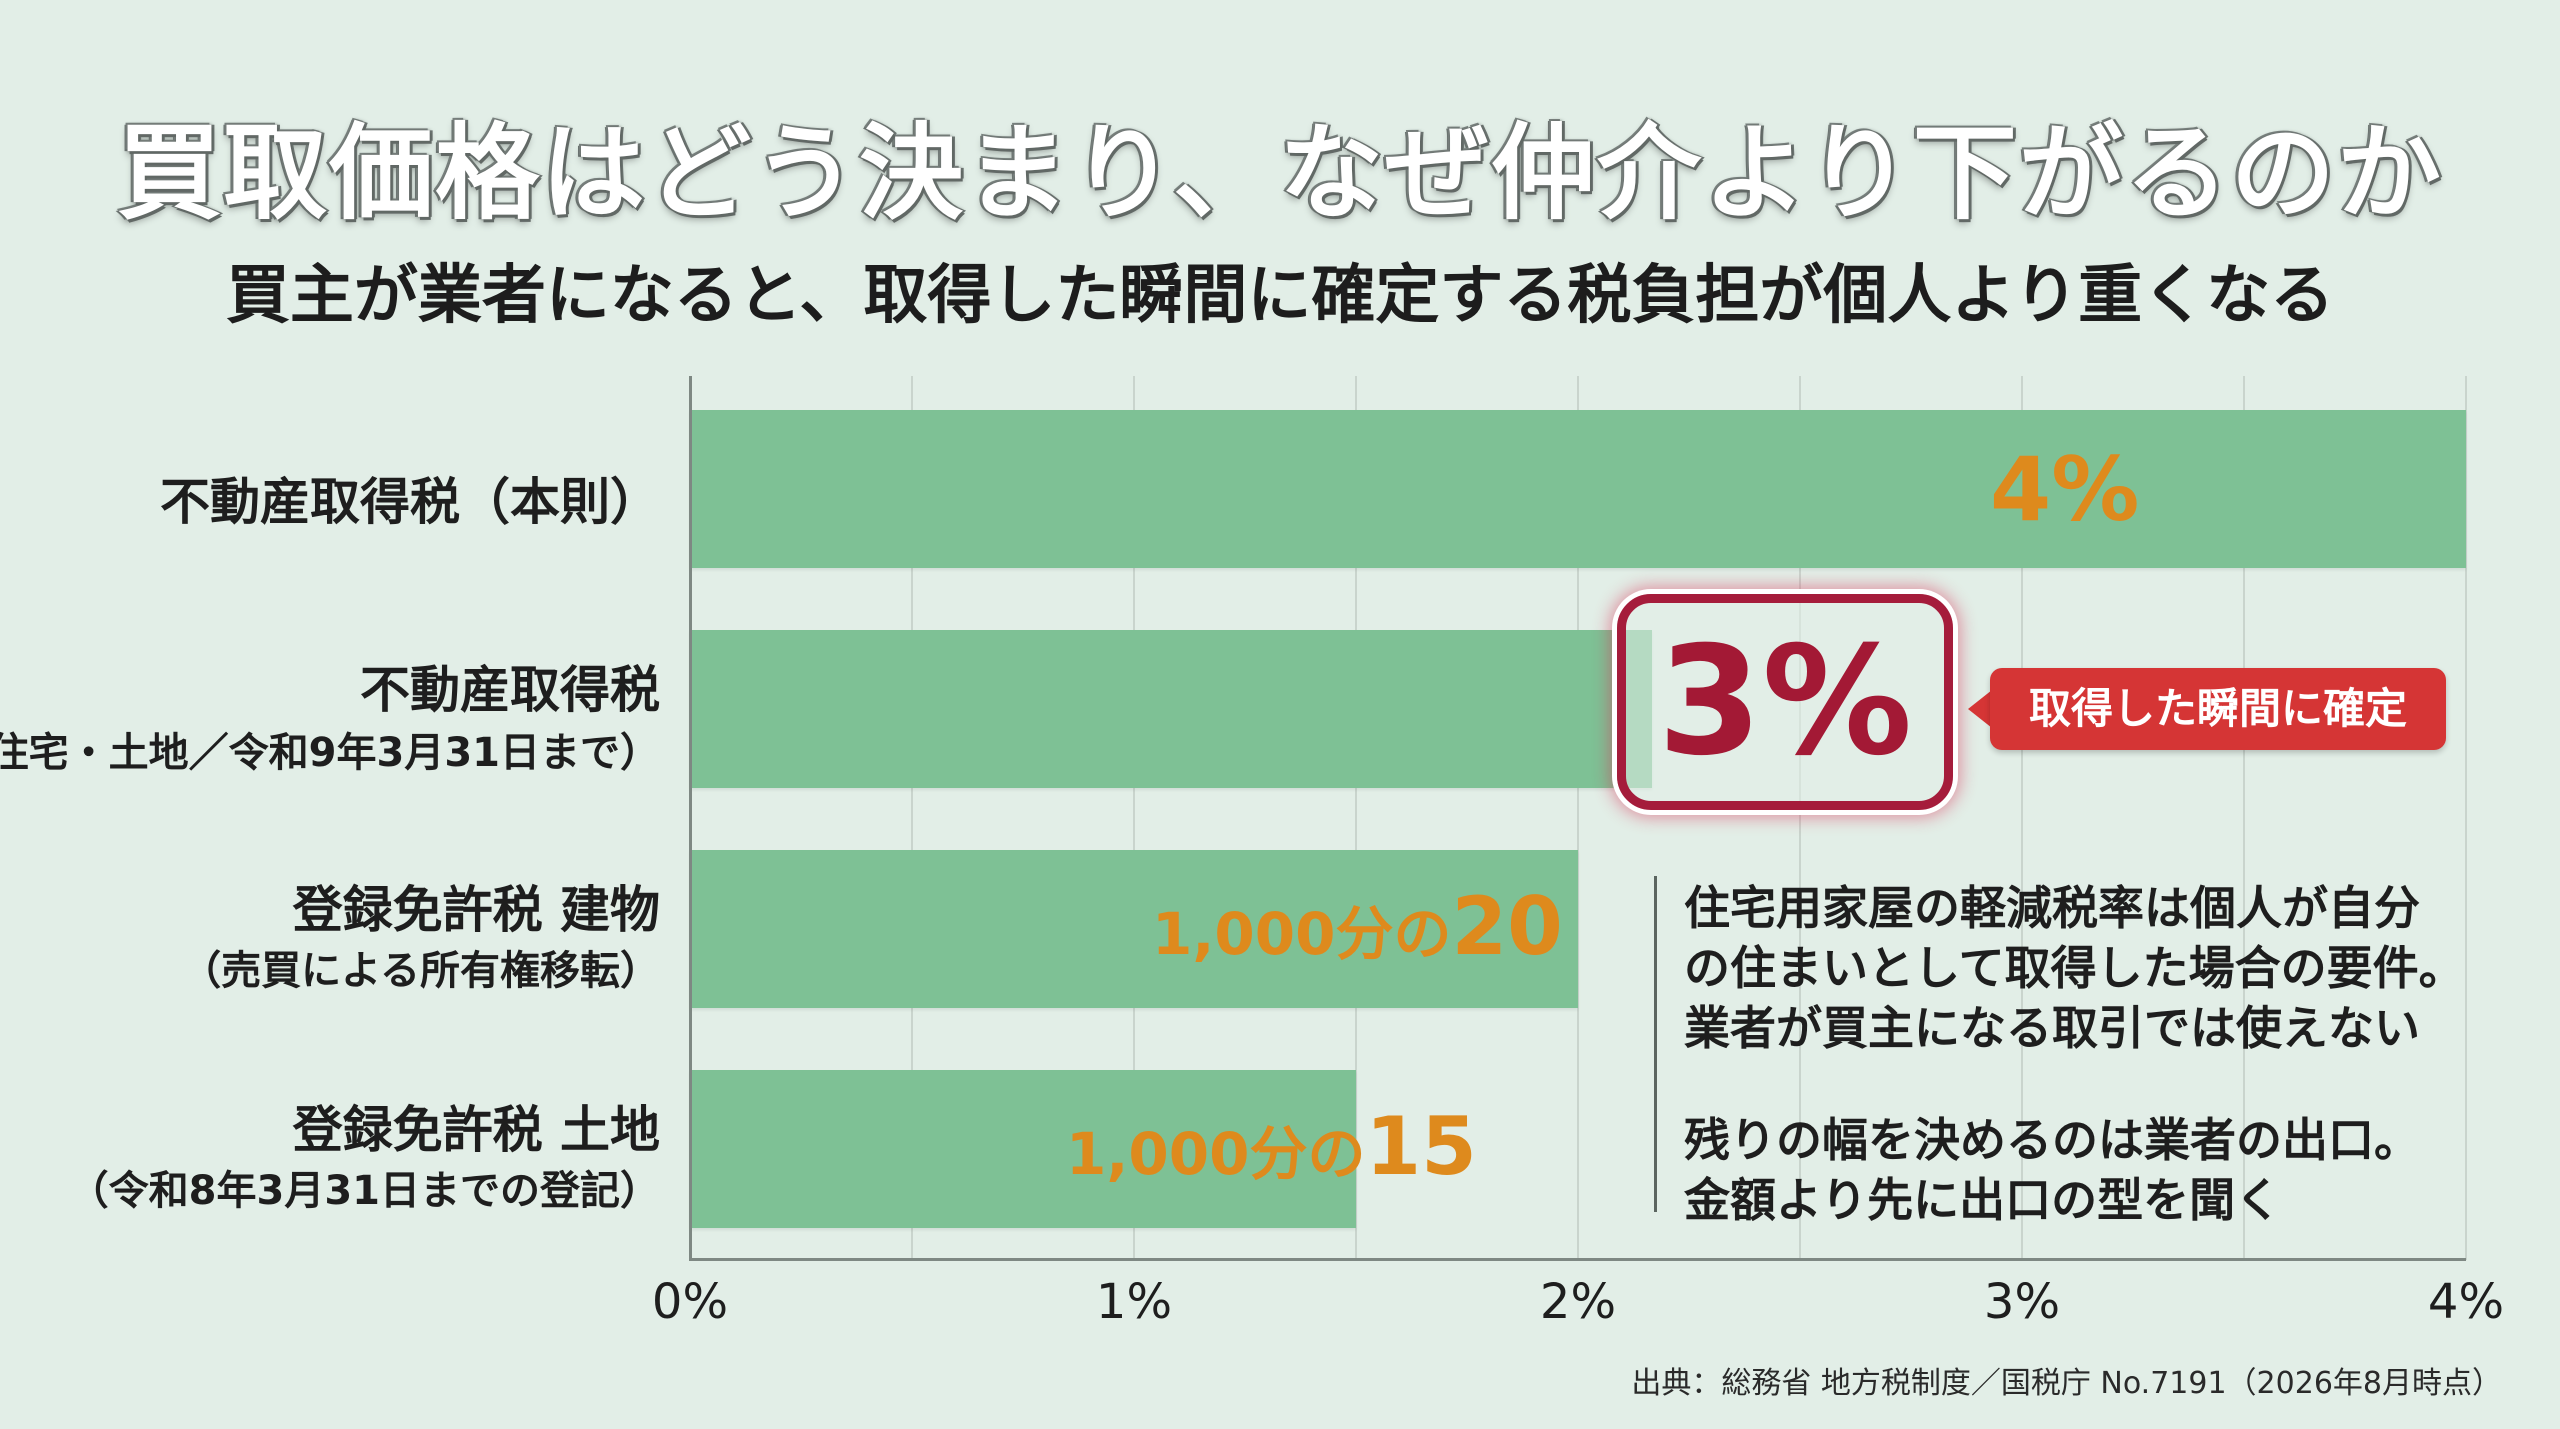 The image size is (2560, 1429). Describe the element at coordinates (2022, 1302) in the screenshot. I see `x-tick-label: 3%` at that location.